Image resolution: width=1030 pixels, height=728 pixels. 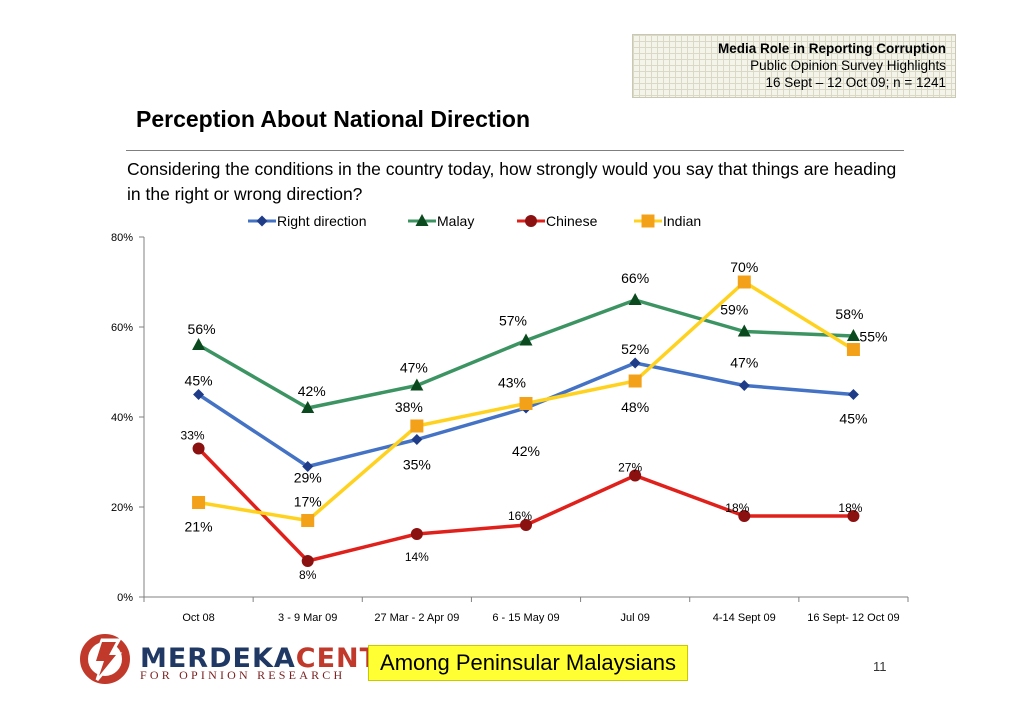 I want to click on x-tick-label: 16 Sept- 12 Oct 09, so click(x=853, y=618).